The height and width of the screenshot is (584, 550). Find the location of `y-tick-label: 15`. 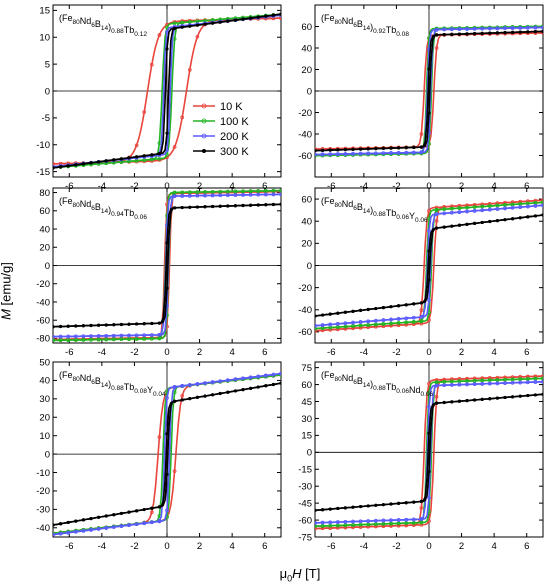

y-tick-label: 15 is located at coordinates (306, 436).